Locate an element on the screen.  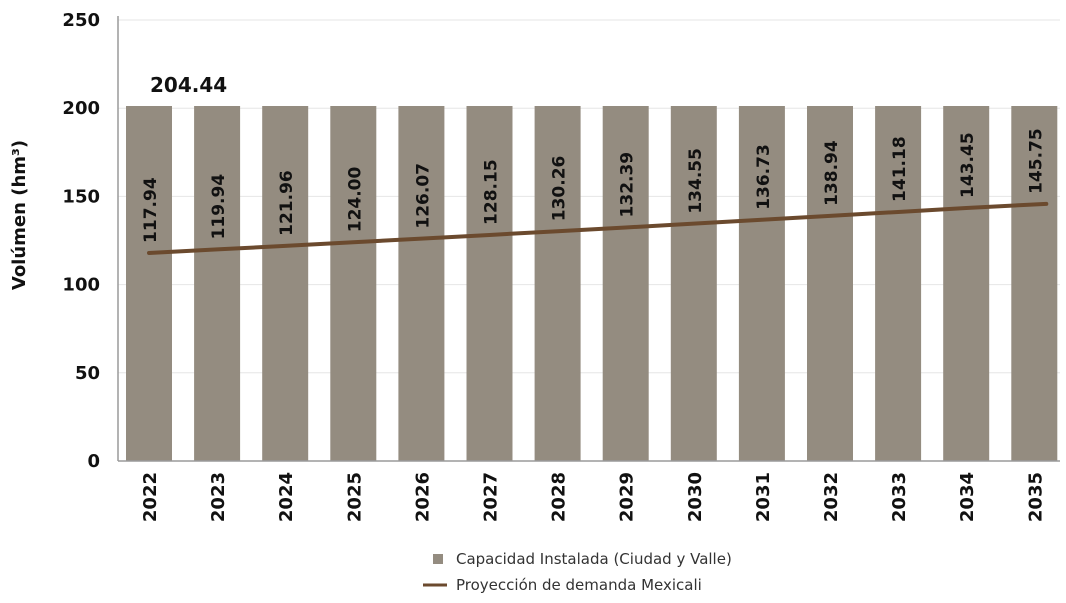
bar-top-label: 204.44 is located at coordinates (188, 85).